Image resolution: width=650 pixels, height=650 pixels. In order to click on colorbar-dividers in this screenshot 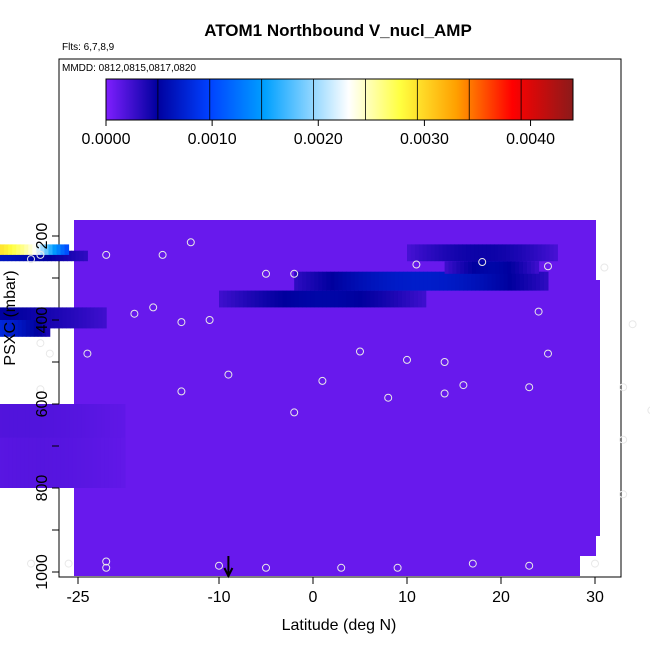, I will do `click(339, 99)`.